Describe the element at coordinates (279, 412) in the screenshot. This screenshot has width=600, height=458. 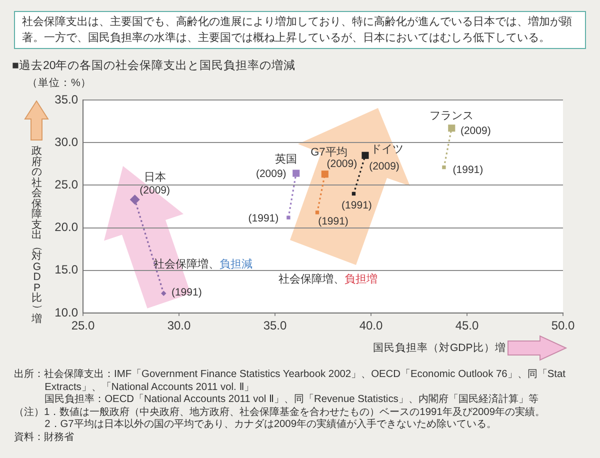
I see `text: （注）1．数値は一般政府（中央政府、地方政府、社会保障基金を合わせたもの）ベースの1991年及び2009年の実績。` at that location.